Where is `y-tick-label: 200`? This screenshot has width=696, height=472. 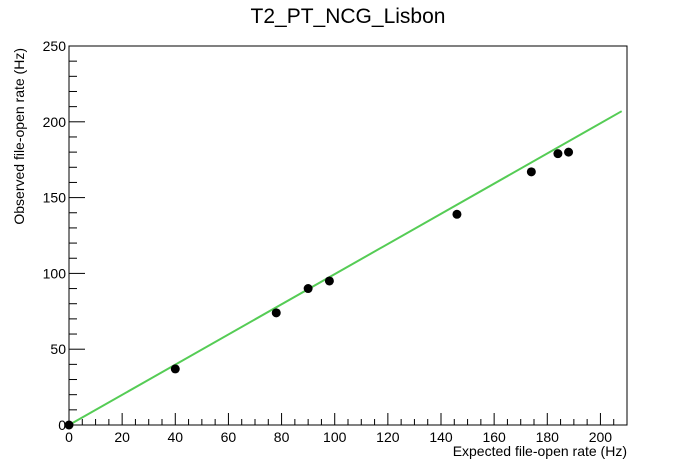 y-tick-label: 200 is located at coordinates (55, 122).